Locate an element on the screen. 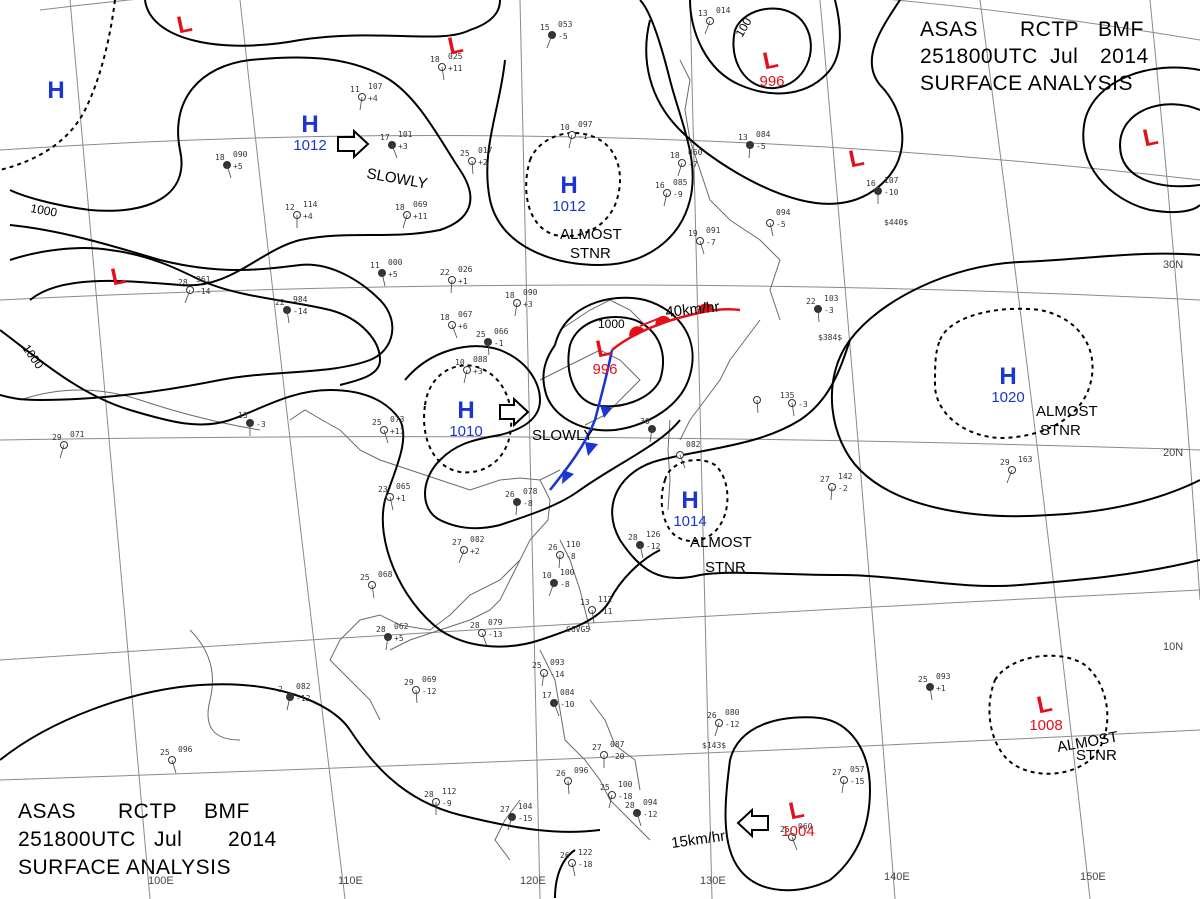 The height and width of the screenshot is (899, 1200). station-value: +3 is located at coordinates (528, 304).